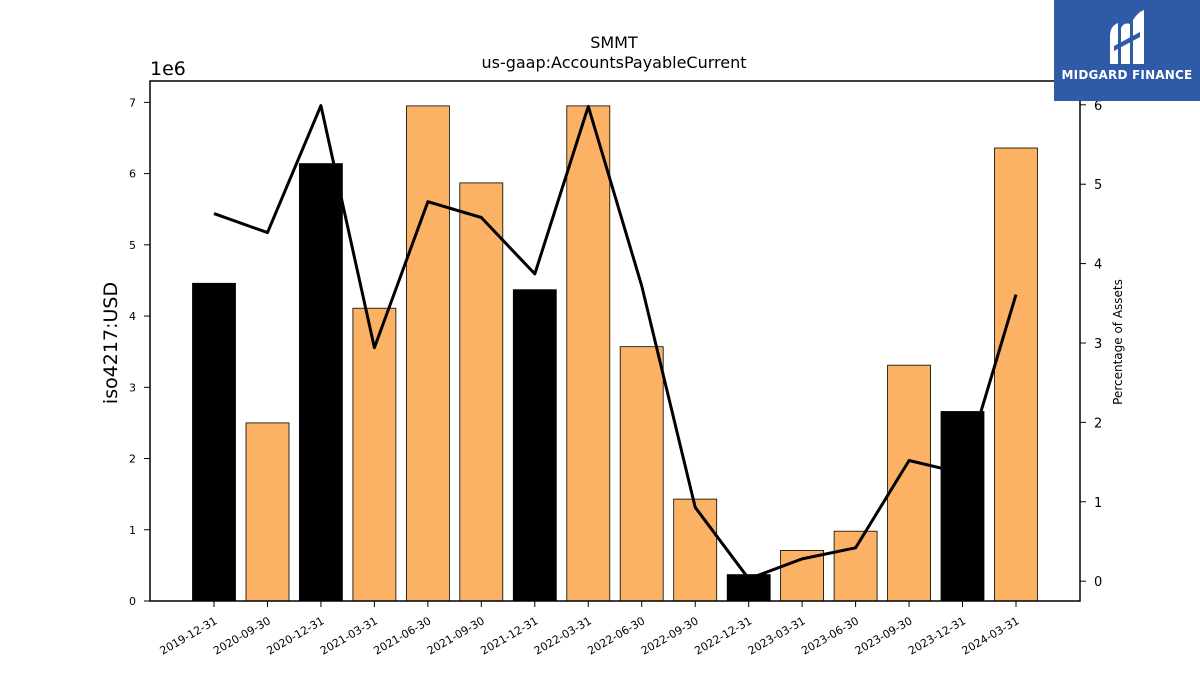 Image resolution: width=1200 pixels, height=675 pixels. What do you see at coordinates (296, 635) in the screenshot?
I see `x-tick-label-2020-12-31: 2020-12-31` at bounding box center [296, 635].